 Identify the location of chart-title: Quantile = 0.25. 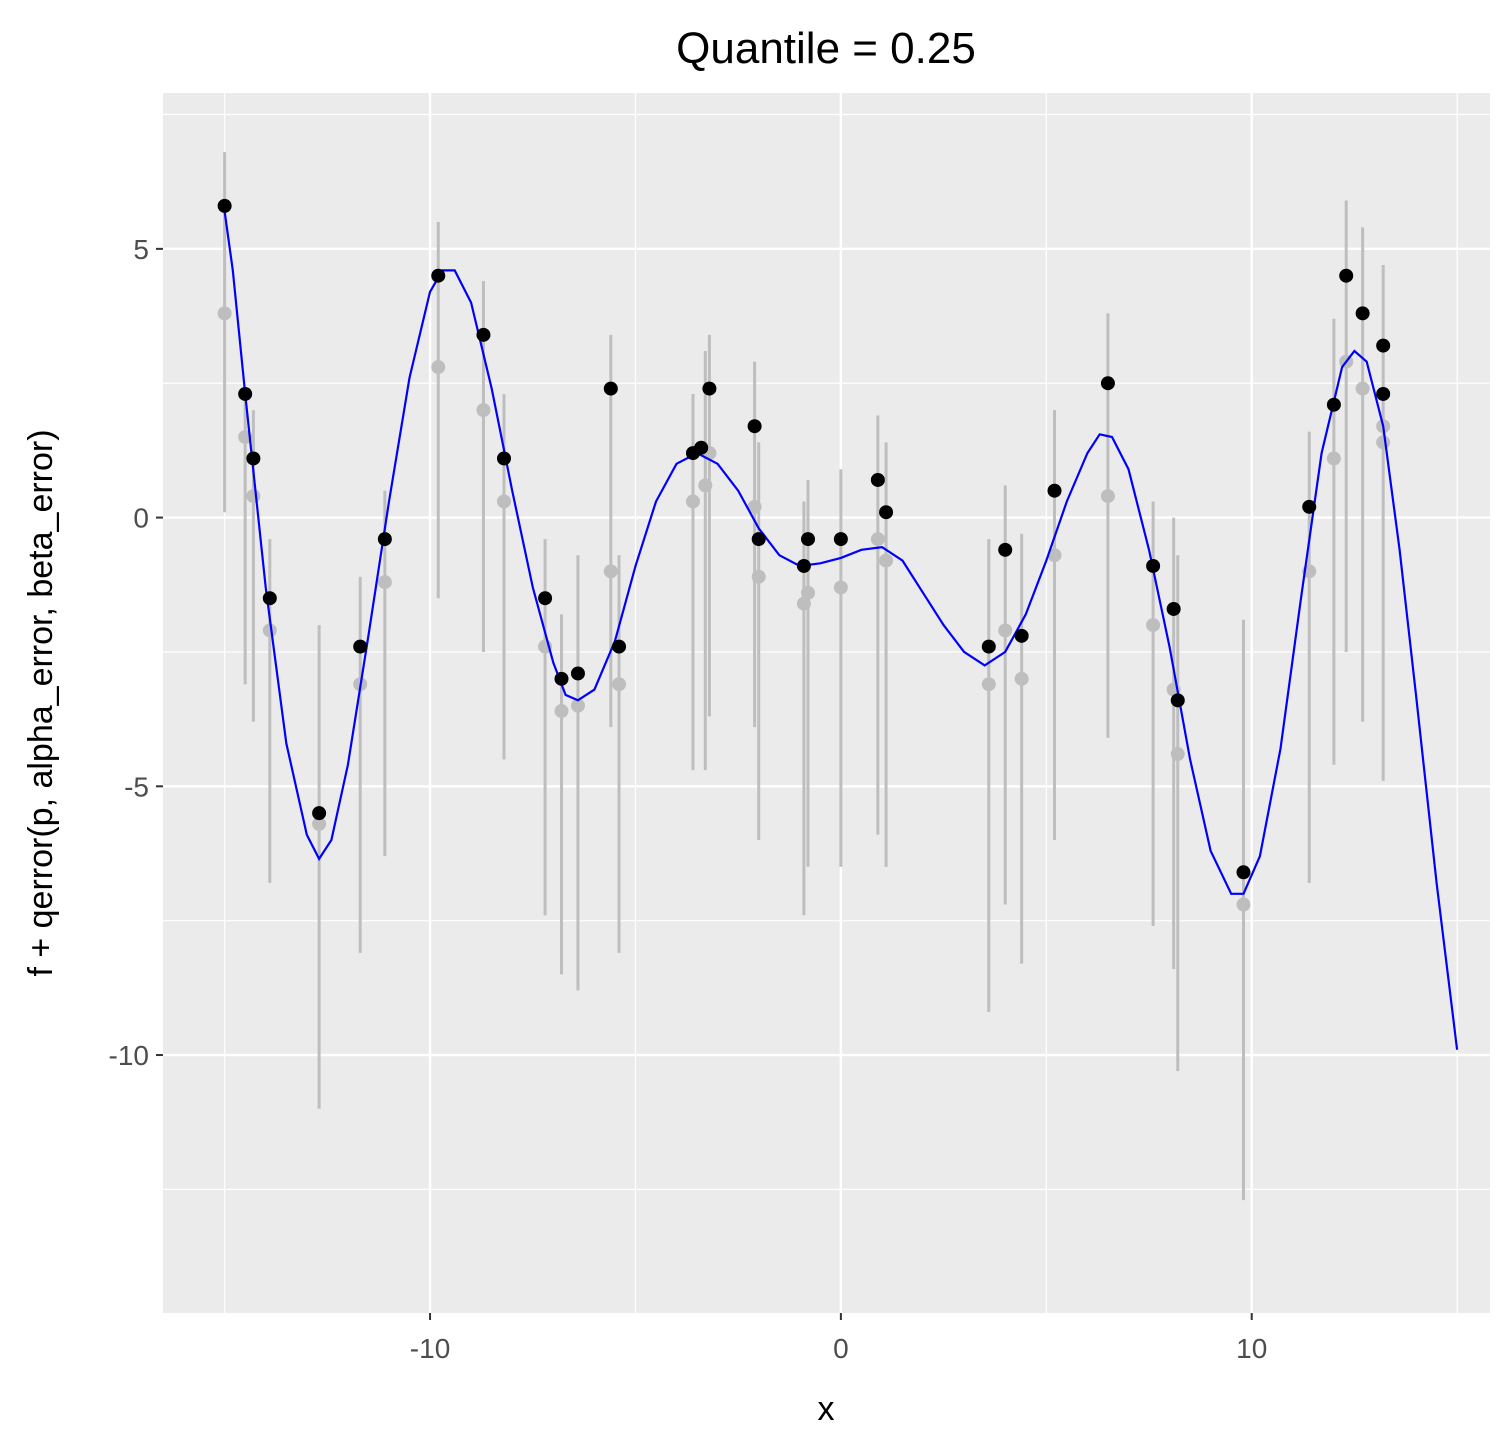
(826, 48).